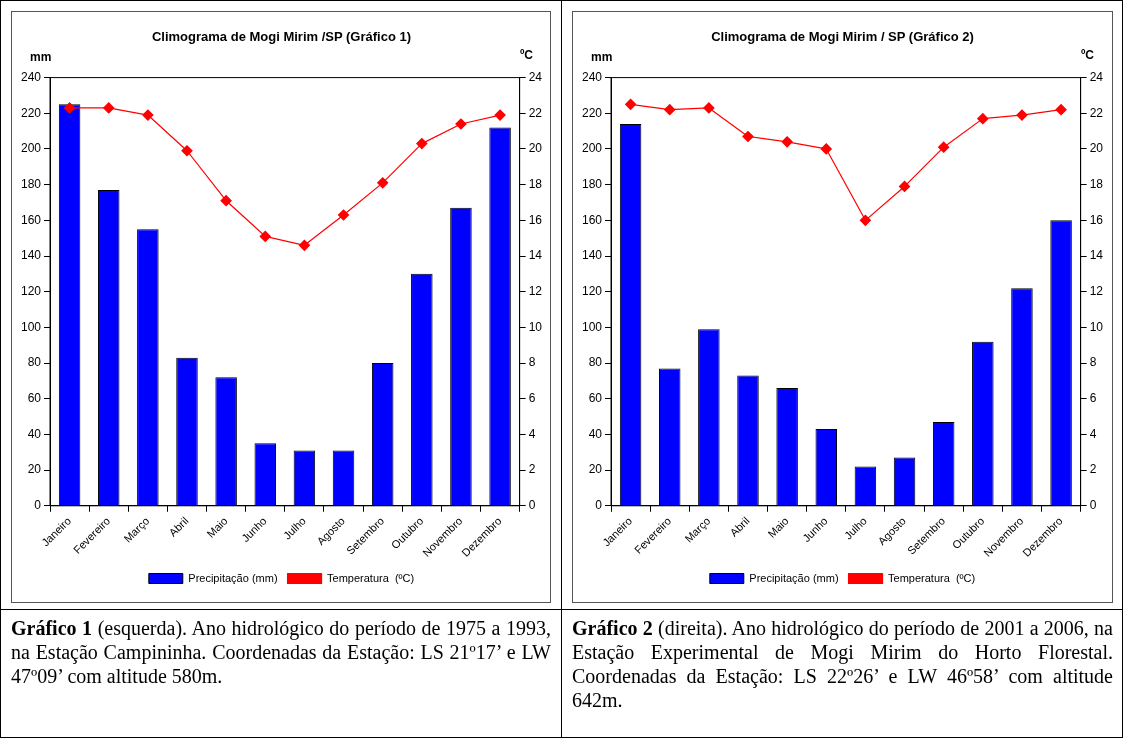  I want to click on chart-title: Climograma de Mogi Mirim / SP (Gráfico 2), so click(842, 37).